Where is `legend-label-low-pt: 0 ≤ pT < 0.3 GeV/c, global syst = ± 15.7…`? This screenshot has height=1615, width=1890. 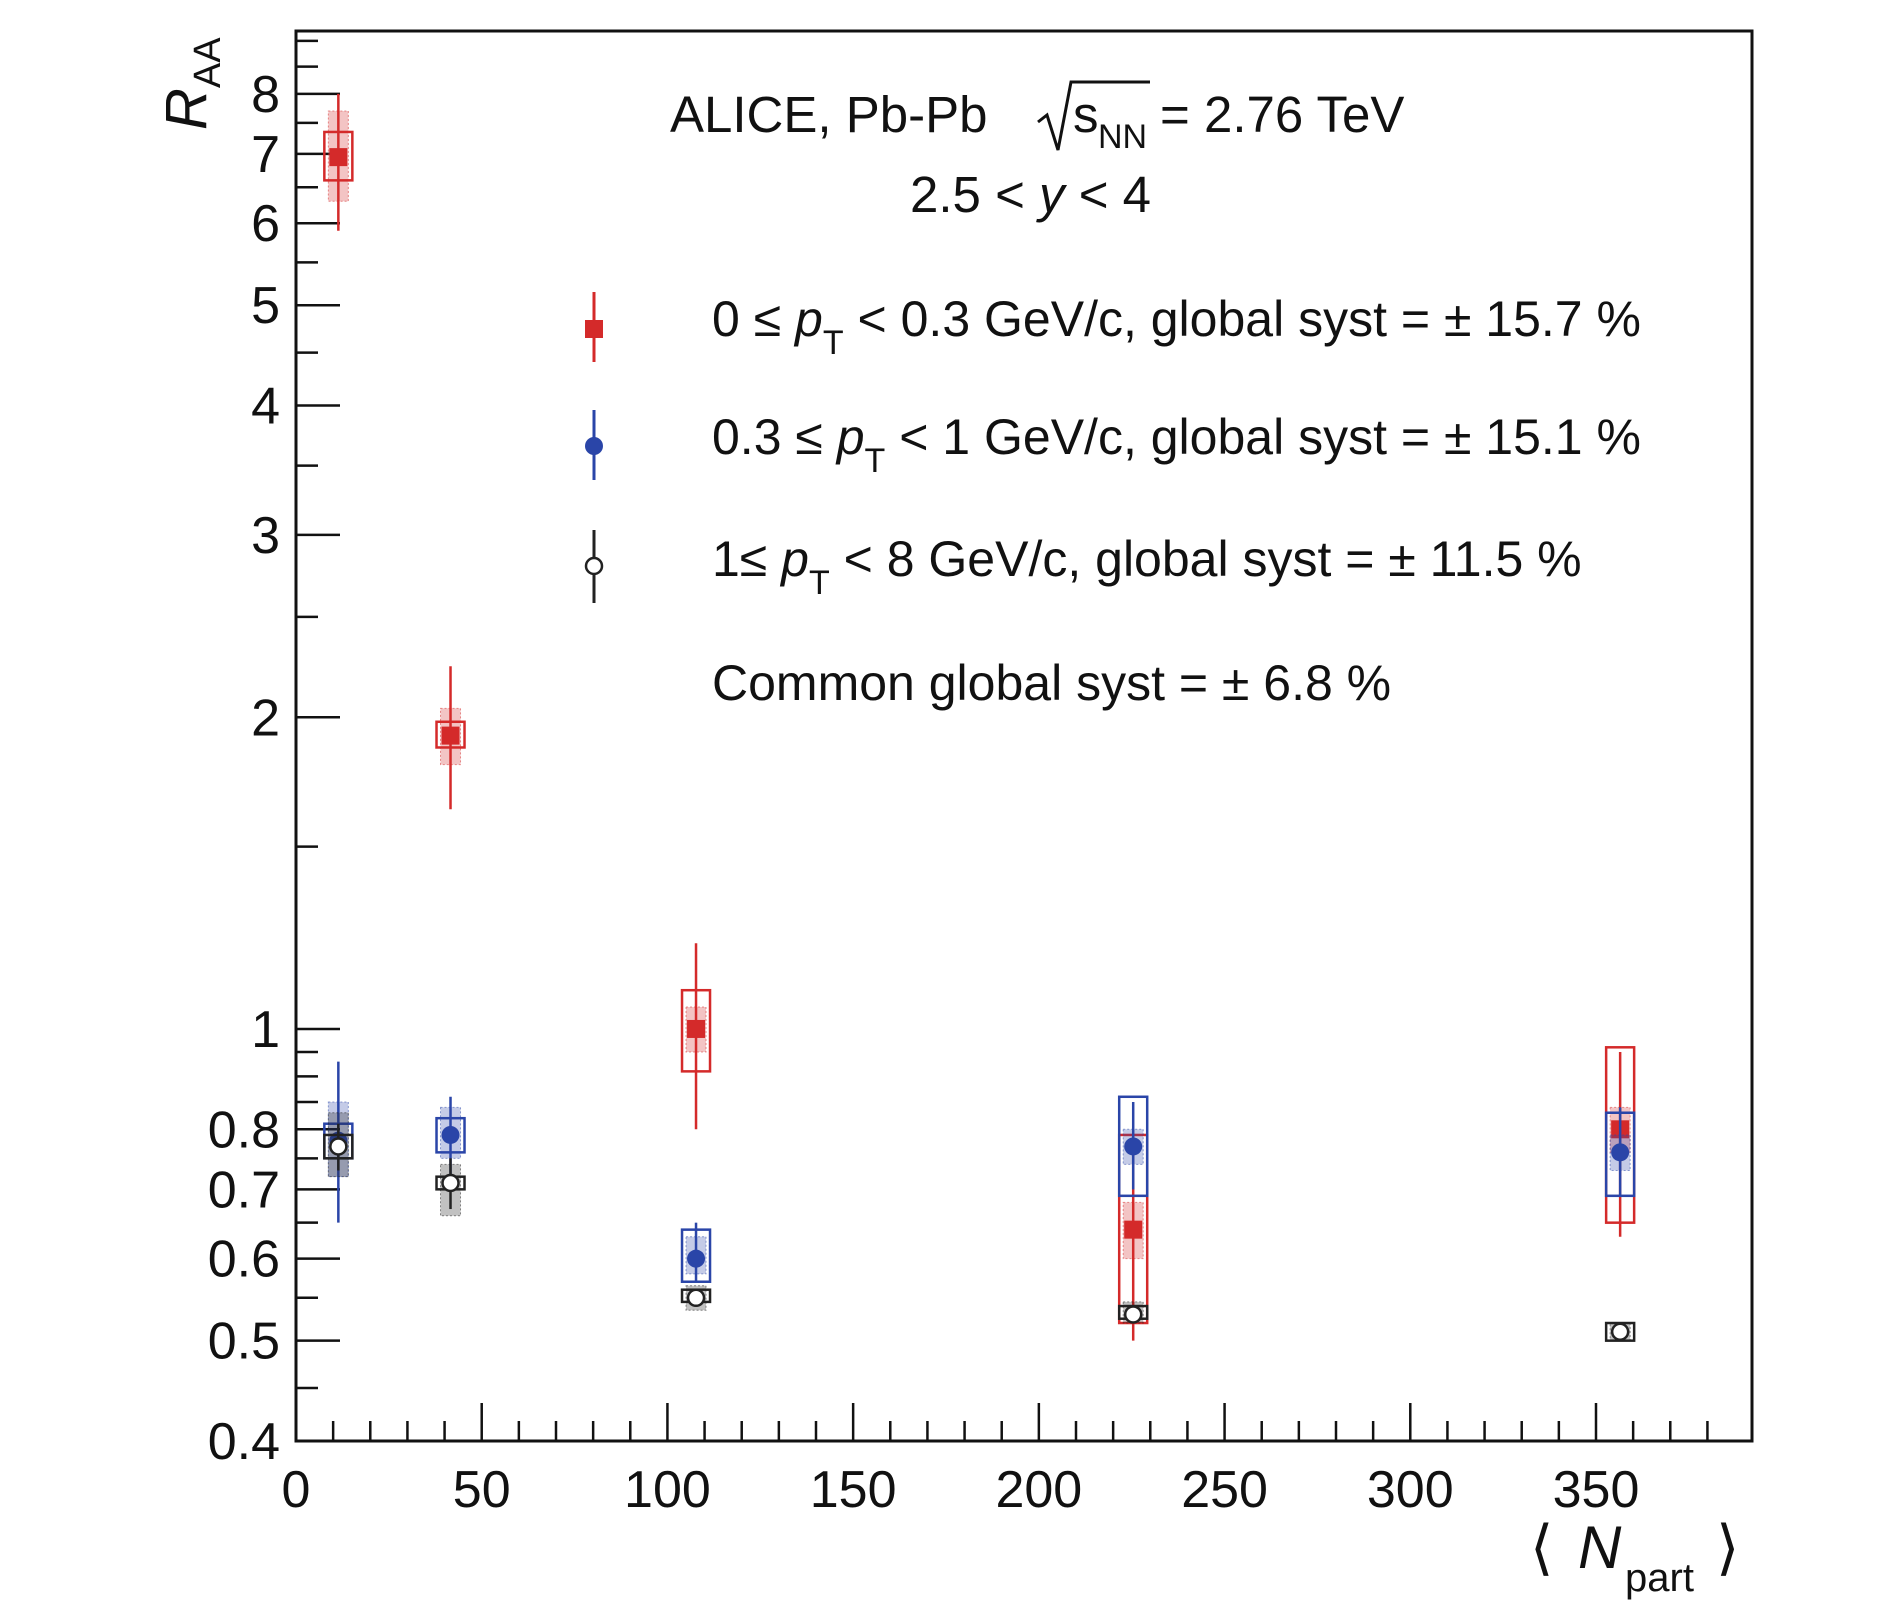
legend-label-low-pt: 0 ≤ pT < 0.3 GeV/c, global syst = ± 15.7… is located at coordinates (1176, 326).